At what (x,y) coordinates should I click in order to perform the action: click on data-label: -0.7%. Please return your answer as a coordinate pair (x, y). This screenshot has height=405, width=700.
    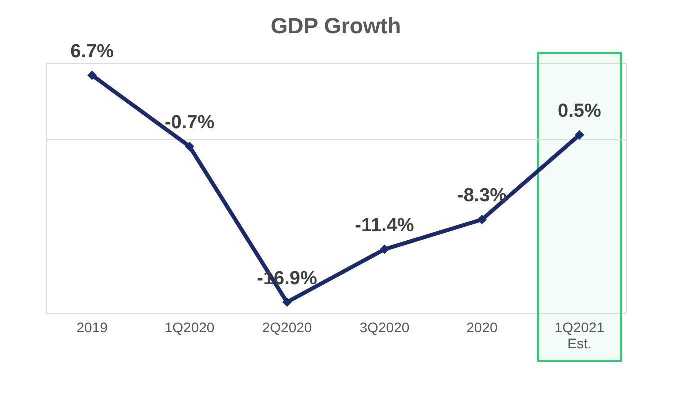
    Looking at the image, I should click on (189, 123).